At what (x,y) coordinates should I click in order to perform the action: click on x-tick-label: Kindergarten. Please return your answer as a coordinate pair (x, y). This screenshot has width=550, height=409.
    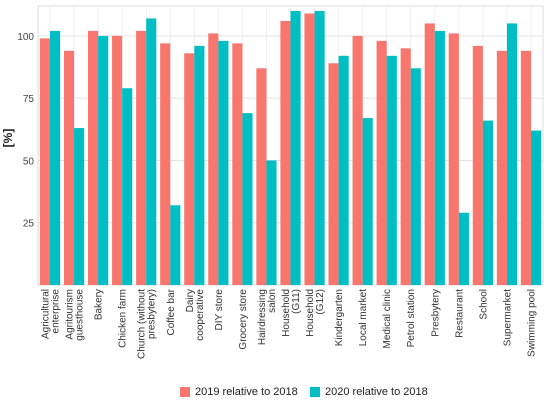
    Looking at the image, I should click on (339, 317).